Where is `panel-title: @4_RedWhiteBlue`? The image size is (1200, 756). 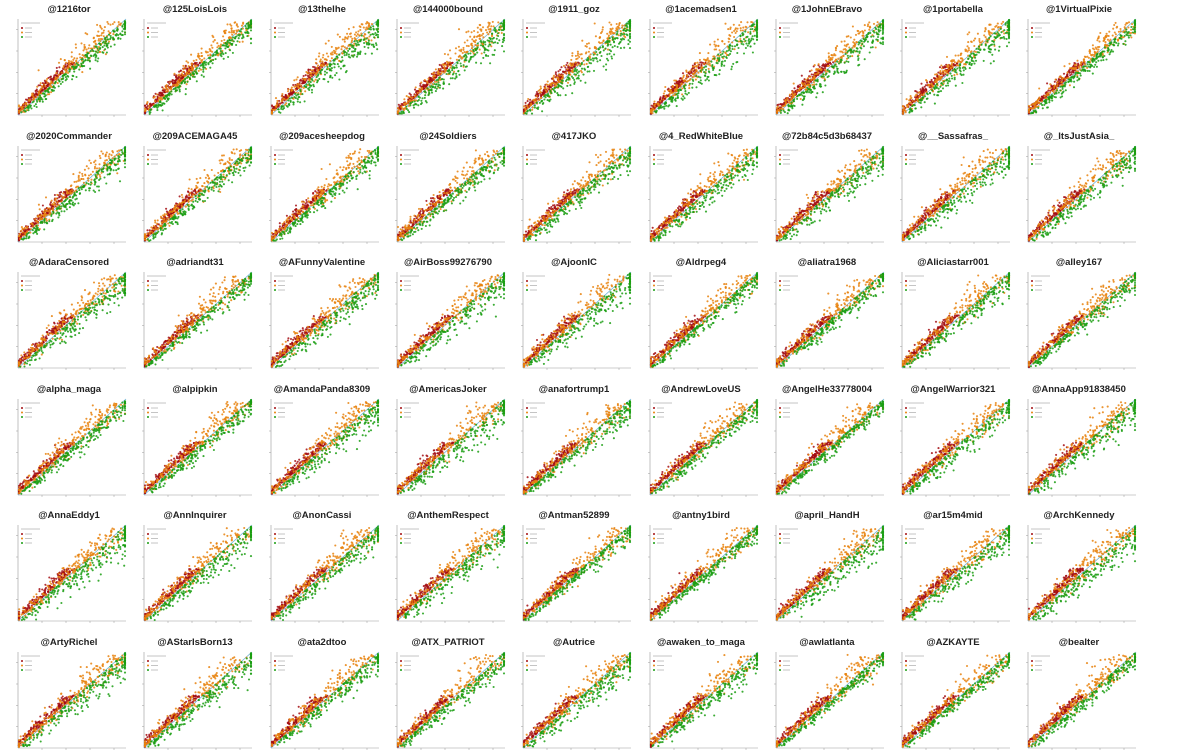
panel-title: @4_RedWhiteBlue is located at coordinates (701, 137).